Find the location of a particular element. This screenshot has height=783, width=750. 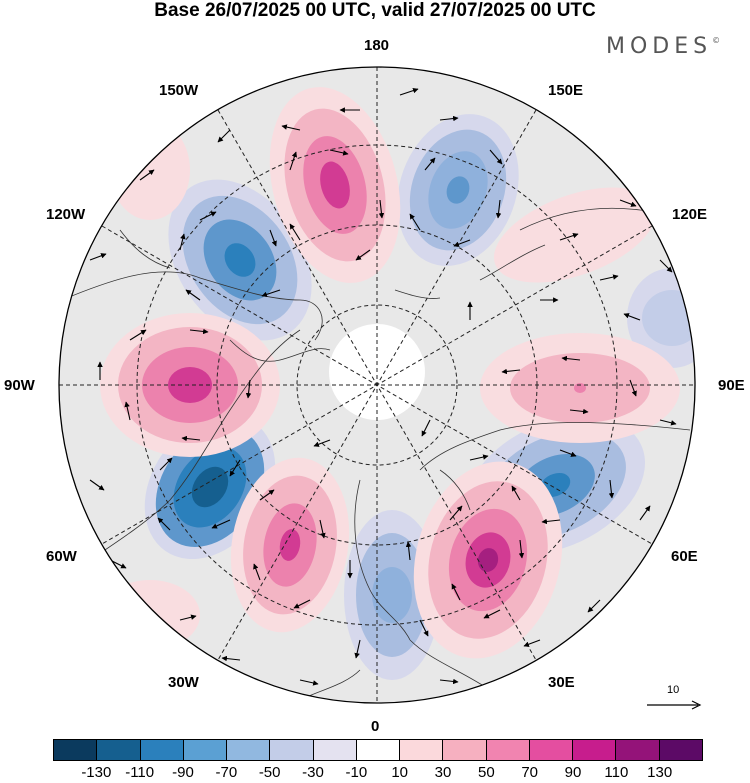

colorbar-tick-label: -50 is located at coordinates (269, 772).